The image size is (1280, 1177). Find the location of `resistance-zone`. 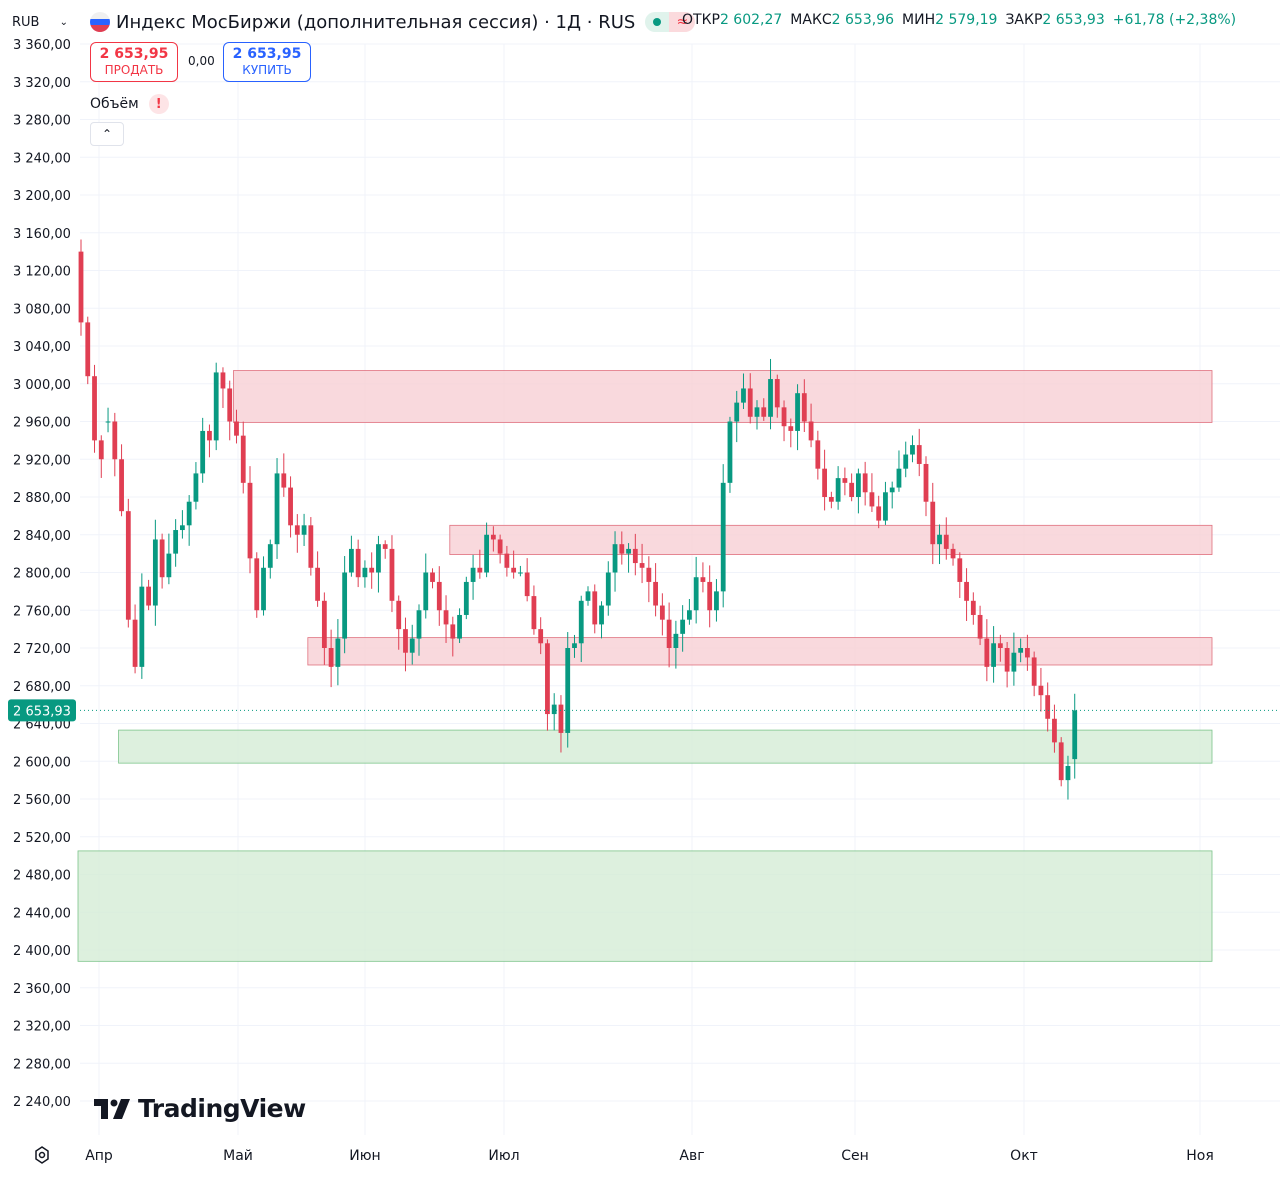

resistance-zone is located at coordinates (831, 539).